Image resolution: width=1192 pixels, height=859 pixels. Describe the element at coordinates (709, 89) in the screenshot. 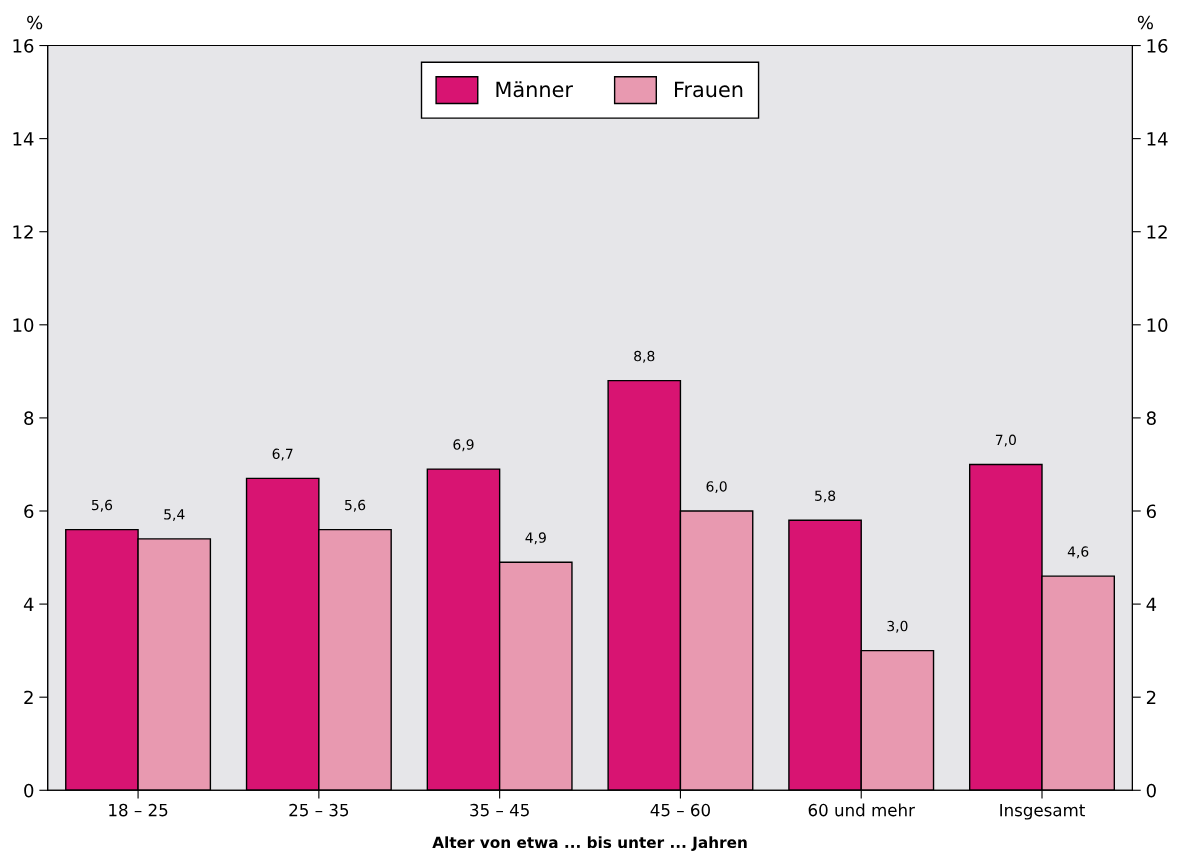

I see `legend-label: Frauen` at that location.